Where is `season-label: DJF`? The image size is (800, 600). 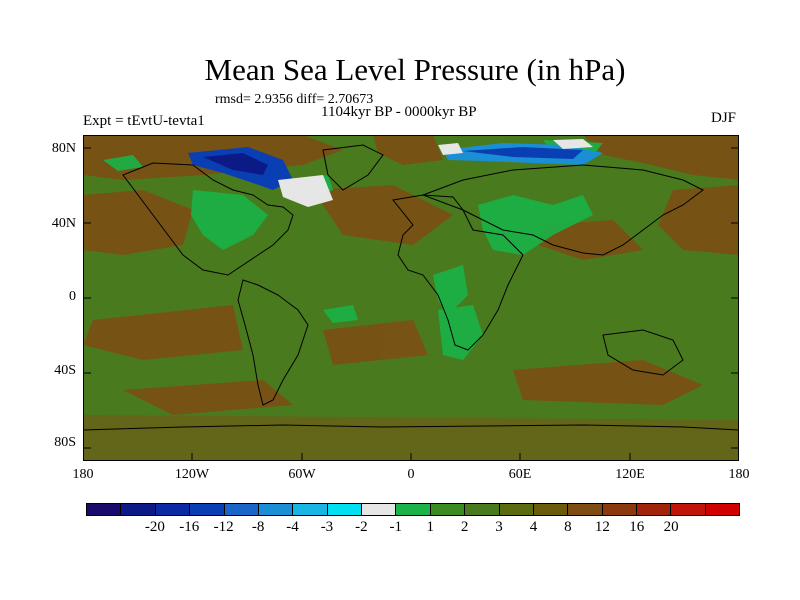 season-label: DJF is located at coordinates (724, 118).